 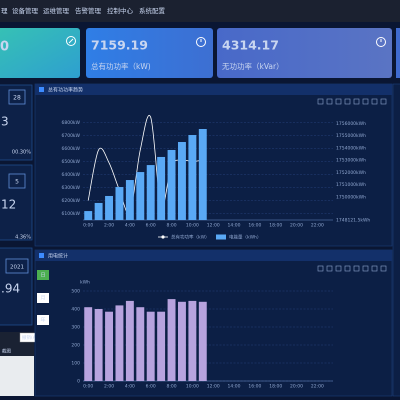 I want to click on calendar-day: 28, so click(x=17, y=98).